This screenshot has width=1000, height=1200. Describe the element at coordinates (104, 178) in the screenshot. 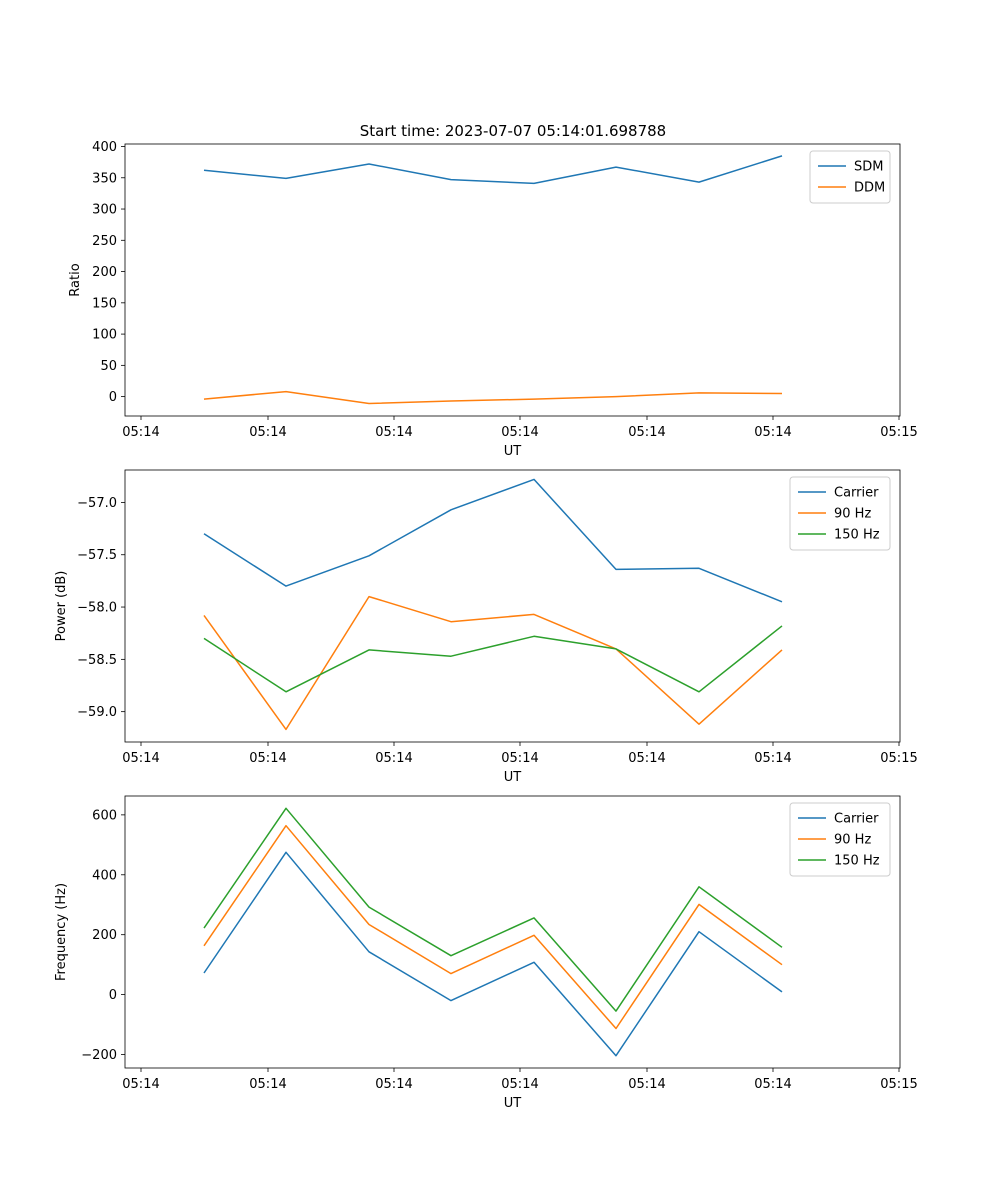

I see `y-tick-label: 350` at that location.